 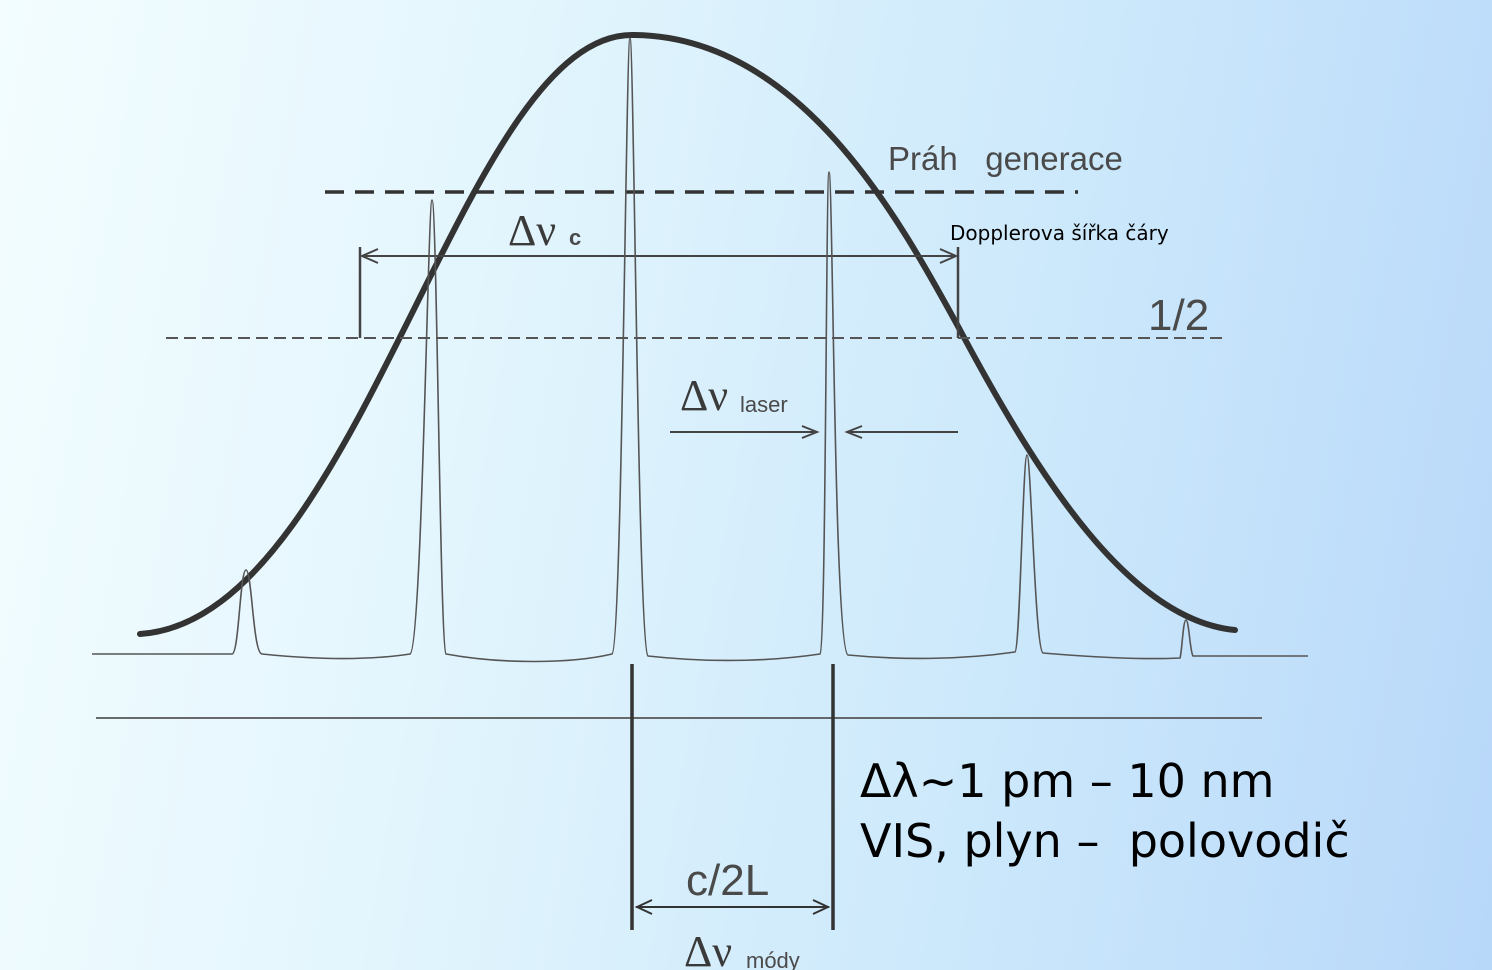 I want to click on laser-types-text: VIS, plyn – polovodič, so click(x=1105, y=841).